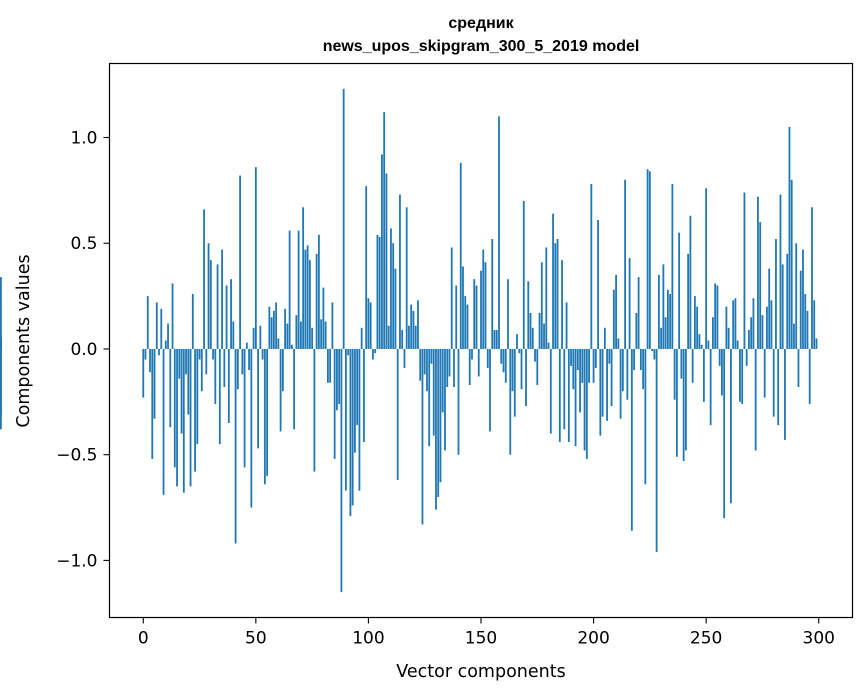 This screenshot has height=696, width=867. What do you see at coordinates (83, 139) in the screenshot?
I see `y-tick-label: 1.0` at bounding box center [83, 139].